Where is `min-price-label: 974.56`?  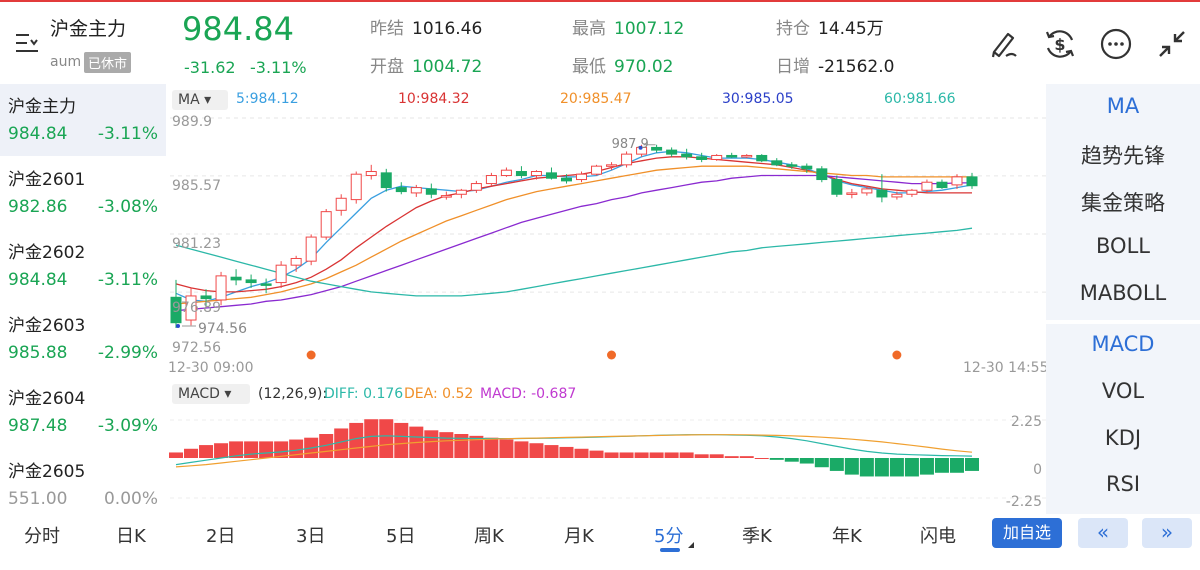
min-price-label: 974.56 is located at coordinates (222, 329).